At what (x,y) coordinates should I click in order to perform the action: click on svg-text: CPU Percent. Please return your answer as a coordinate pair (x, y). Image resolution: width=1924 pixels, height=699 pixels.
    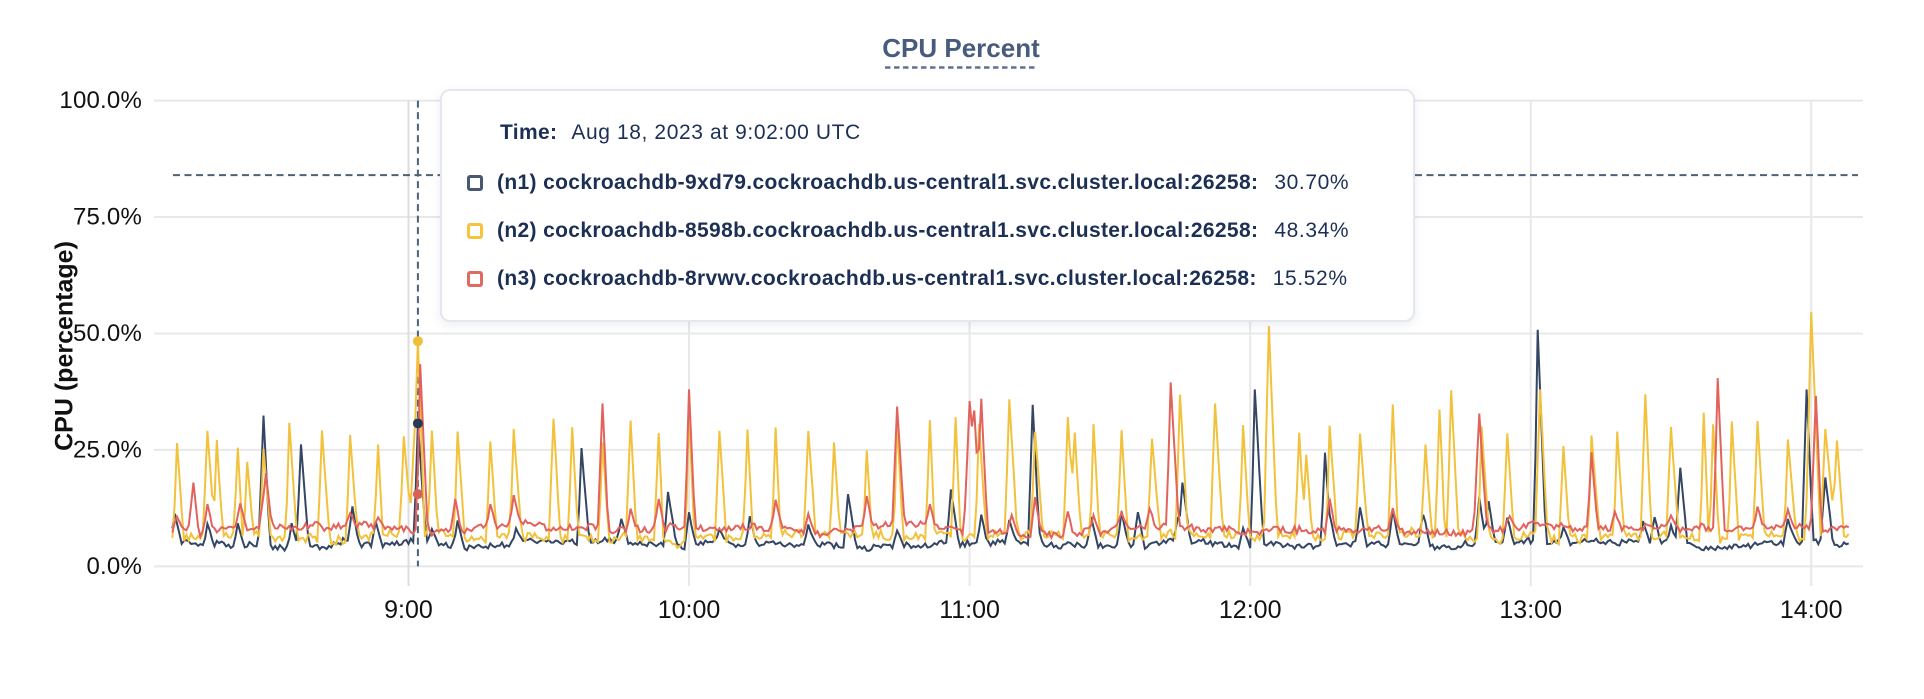
    Looking at the image, I should click on (961, 48).